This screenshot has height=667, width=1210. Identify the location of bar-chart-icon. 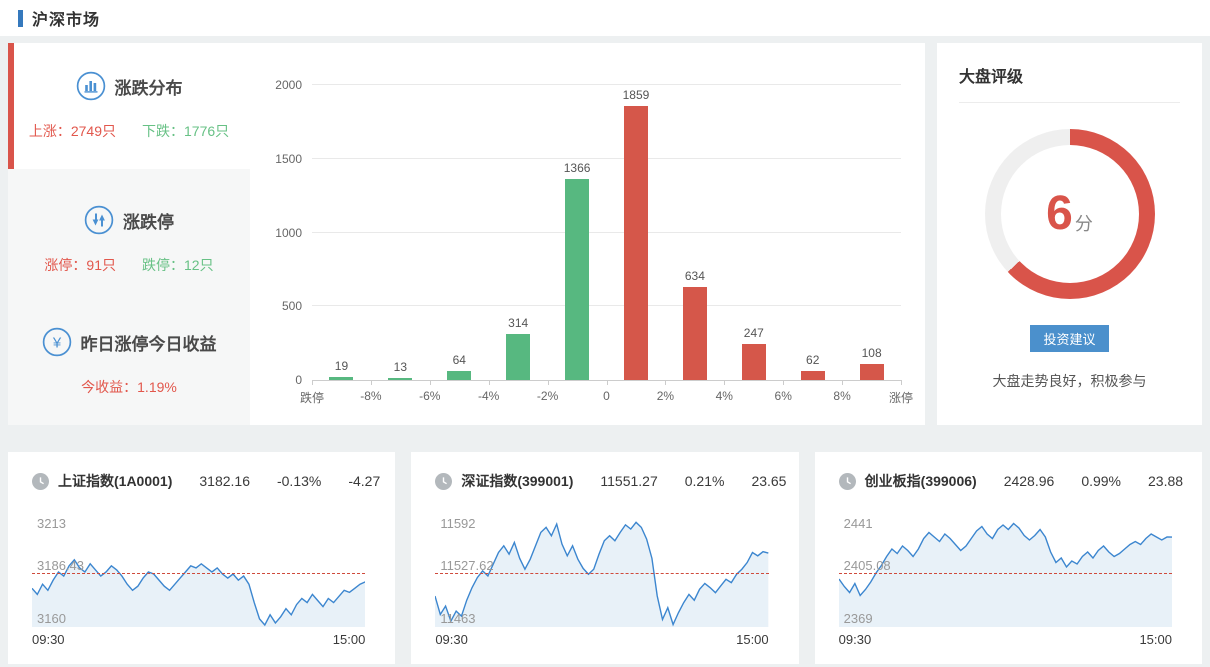
(90, 86).